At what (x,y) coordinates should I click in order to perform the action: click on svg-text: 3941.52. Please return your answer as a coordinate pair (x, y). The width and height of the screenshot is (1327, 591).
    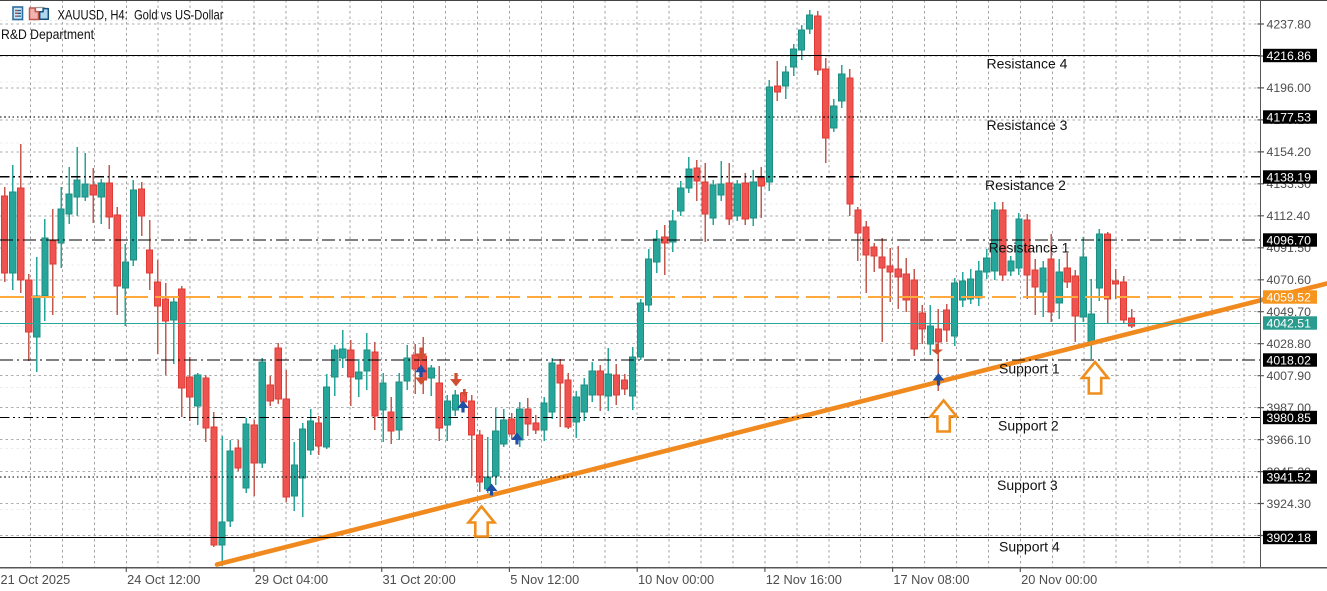
    Looking at the image, I should click on (1289, 477).